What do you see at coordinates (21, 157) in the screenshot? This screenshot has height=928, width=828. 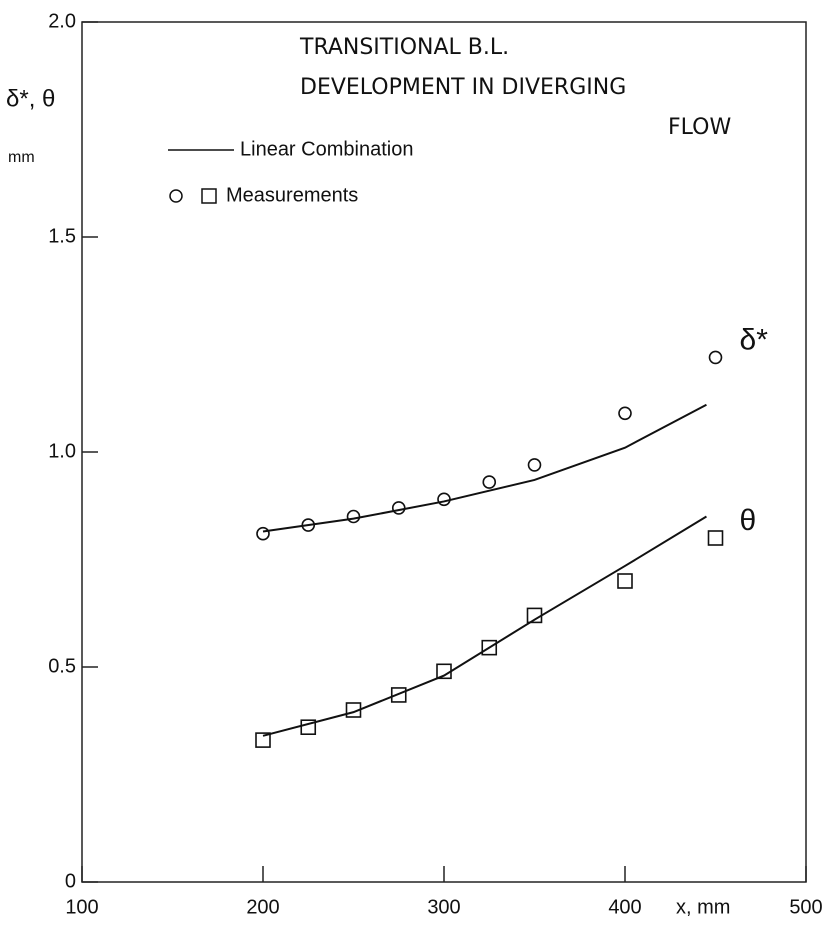 I see `y-axis-unit: mm` at bounding box center [21, 157].